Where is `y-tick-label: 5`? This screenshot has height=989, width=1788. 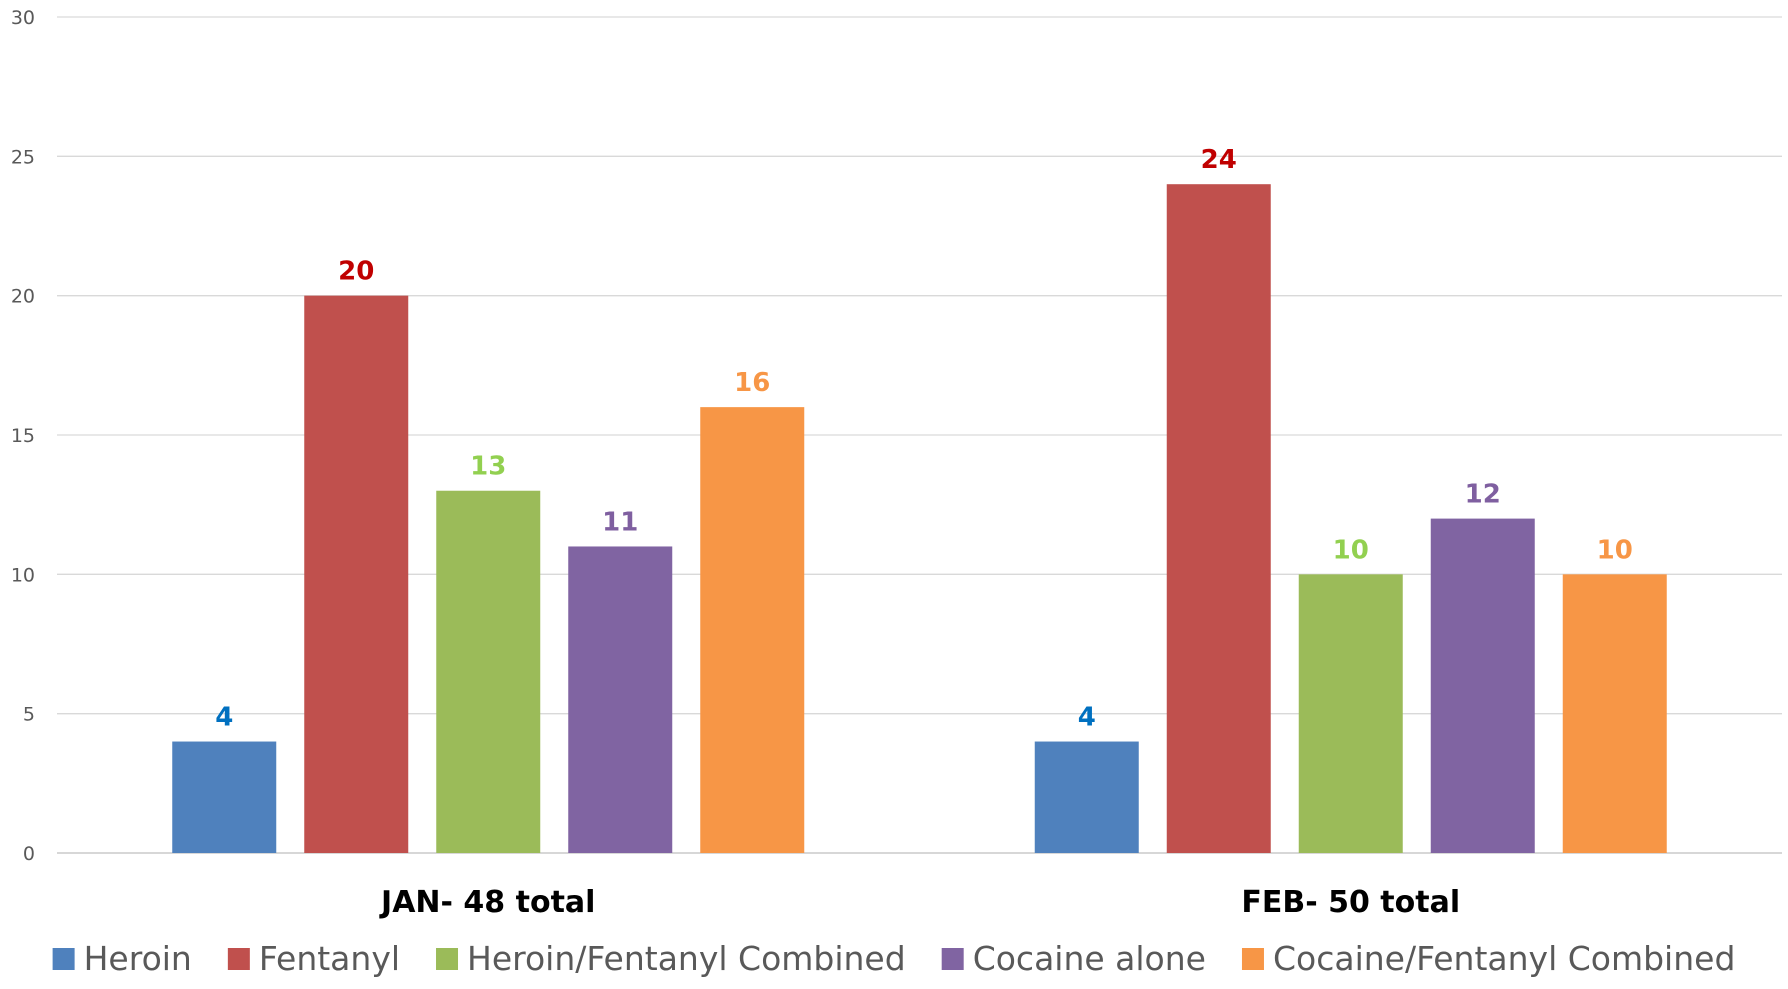 y-tick-label: 5 is located at coordinates (29, 715).